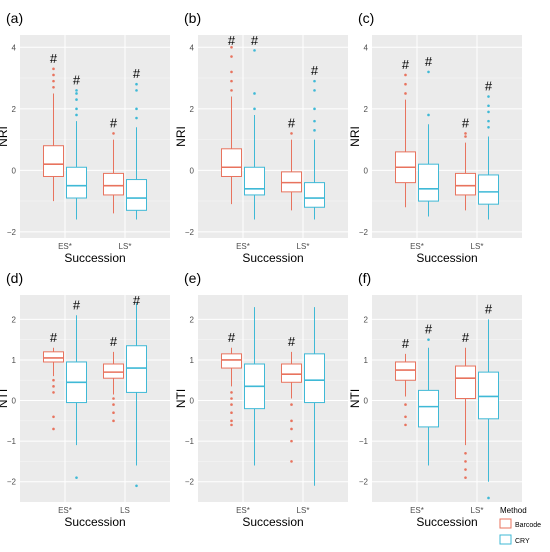 This screenshot has width=550, height=552. Describe the element at coordinates (5, 136) in the screenshot. I see `y-axis-title: NRI` at that location.